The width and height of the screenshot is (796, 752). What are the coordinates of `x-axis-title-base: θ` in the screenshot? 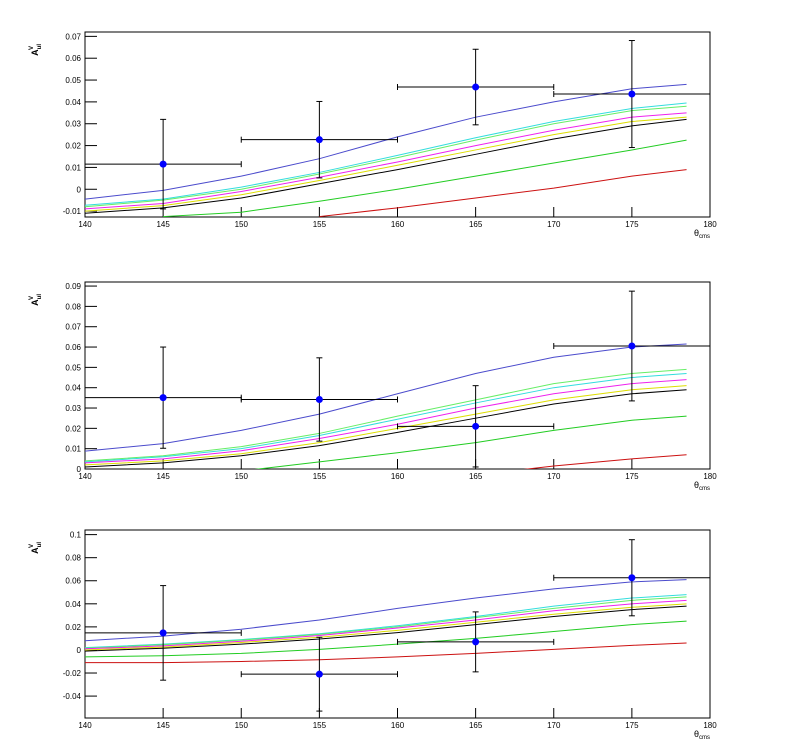 It's located at (696, 233).